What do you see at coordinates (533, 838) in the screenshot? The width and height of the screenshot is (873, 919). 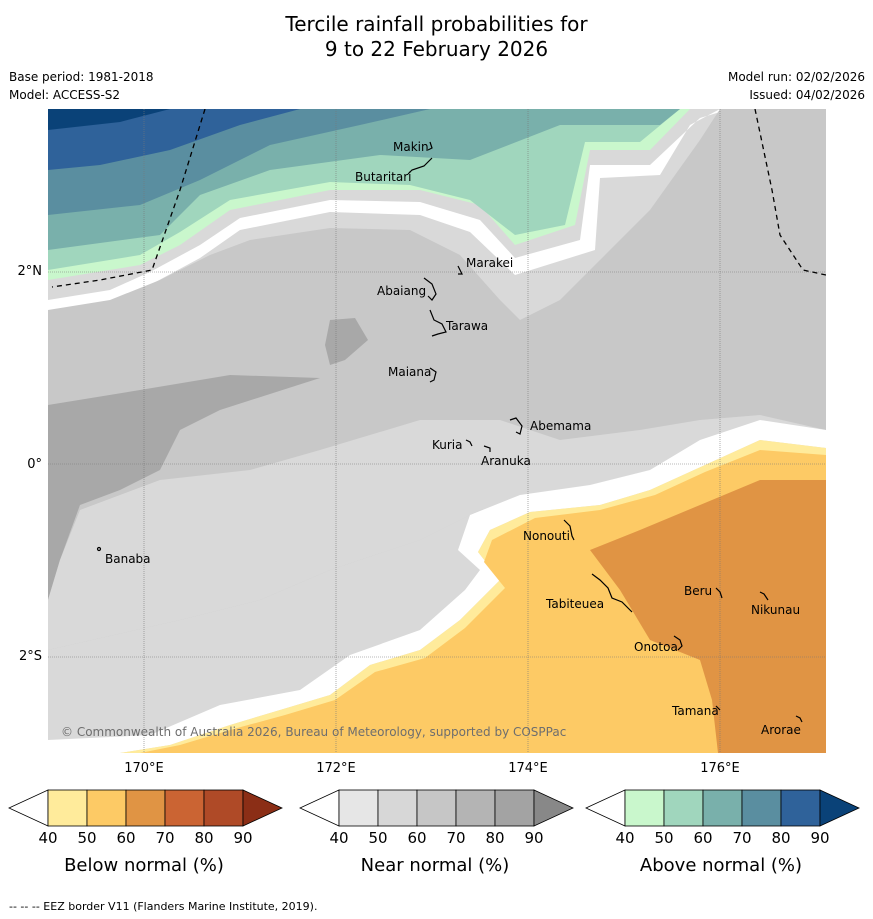 I see `colorbar-near-tick-90: 90` at bounding box center [533, 838].